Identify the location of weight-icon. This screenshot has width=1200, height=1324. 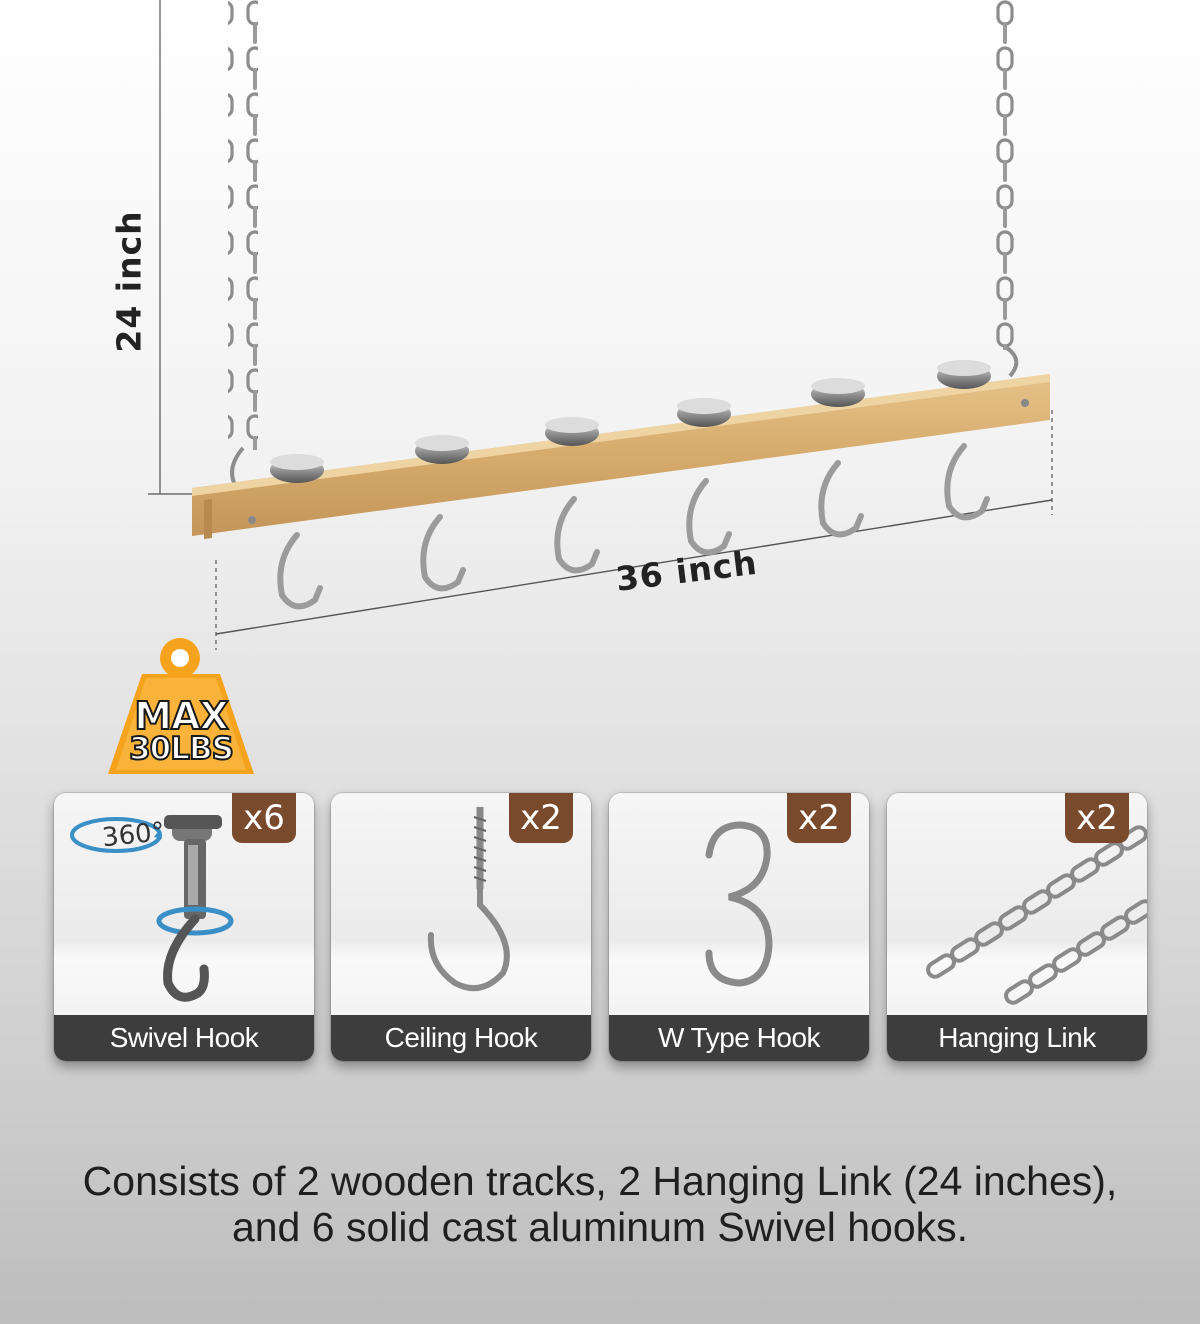
(181, 706).